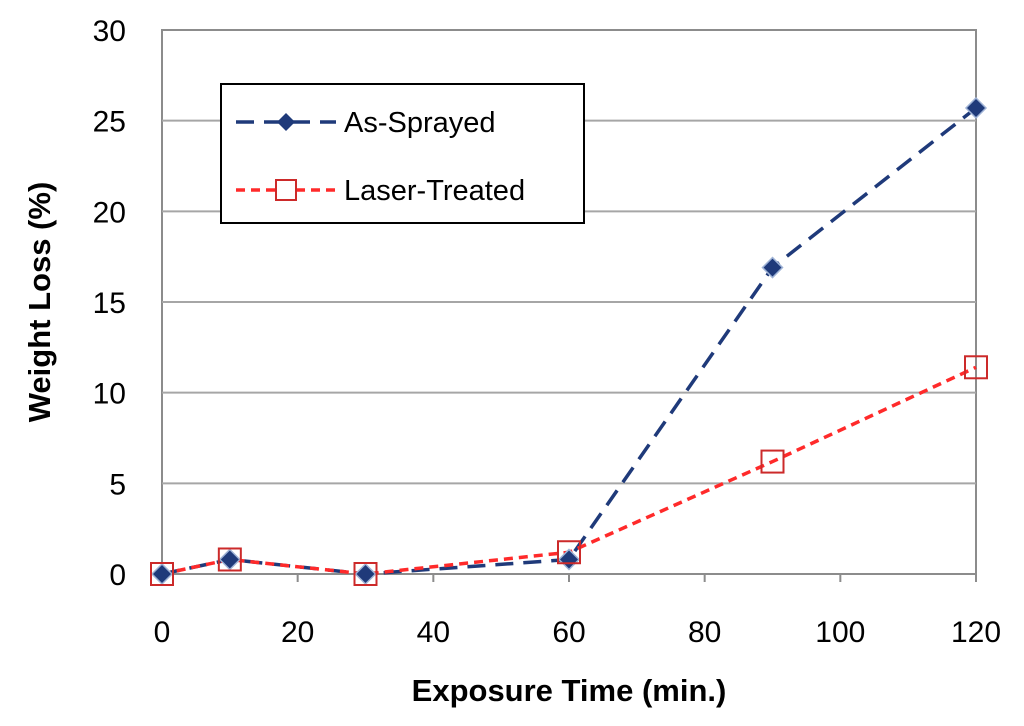 Image resolution: width=1024 pixels, height=726 pixels. What do you see at coordinates (109, 212) in the screenshot?
I see `y-tick-label: 20` at bounding box center [109, 212].